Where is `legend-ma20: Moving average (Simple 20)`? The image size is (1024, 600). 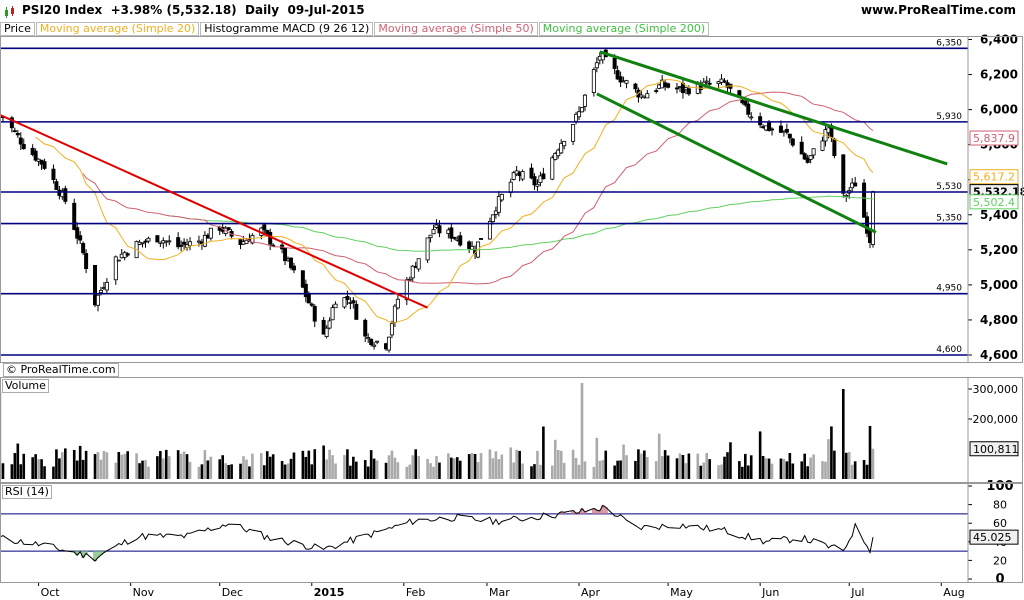 legend-ma20: Moving average (Simple 20) is located at coordinates (117, 29).